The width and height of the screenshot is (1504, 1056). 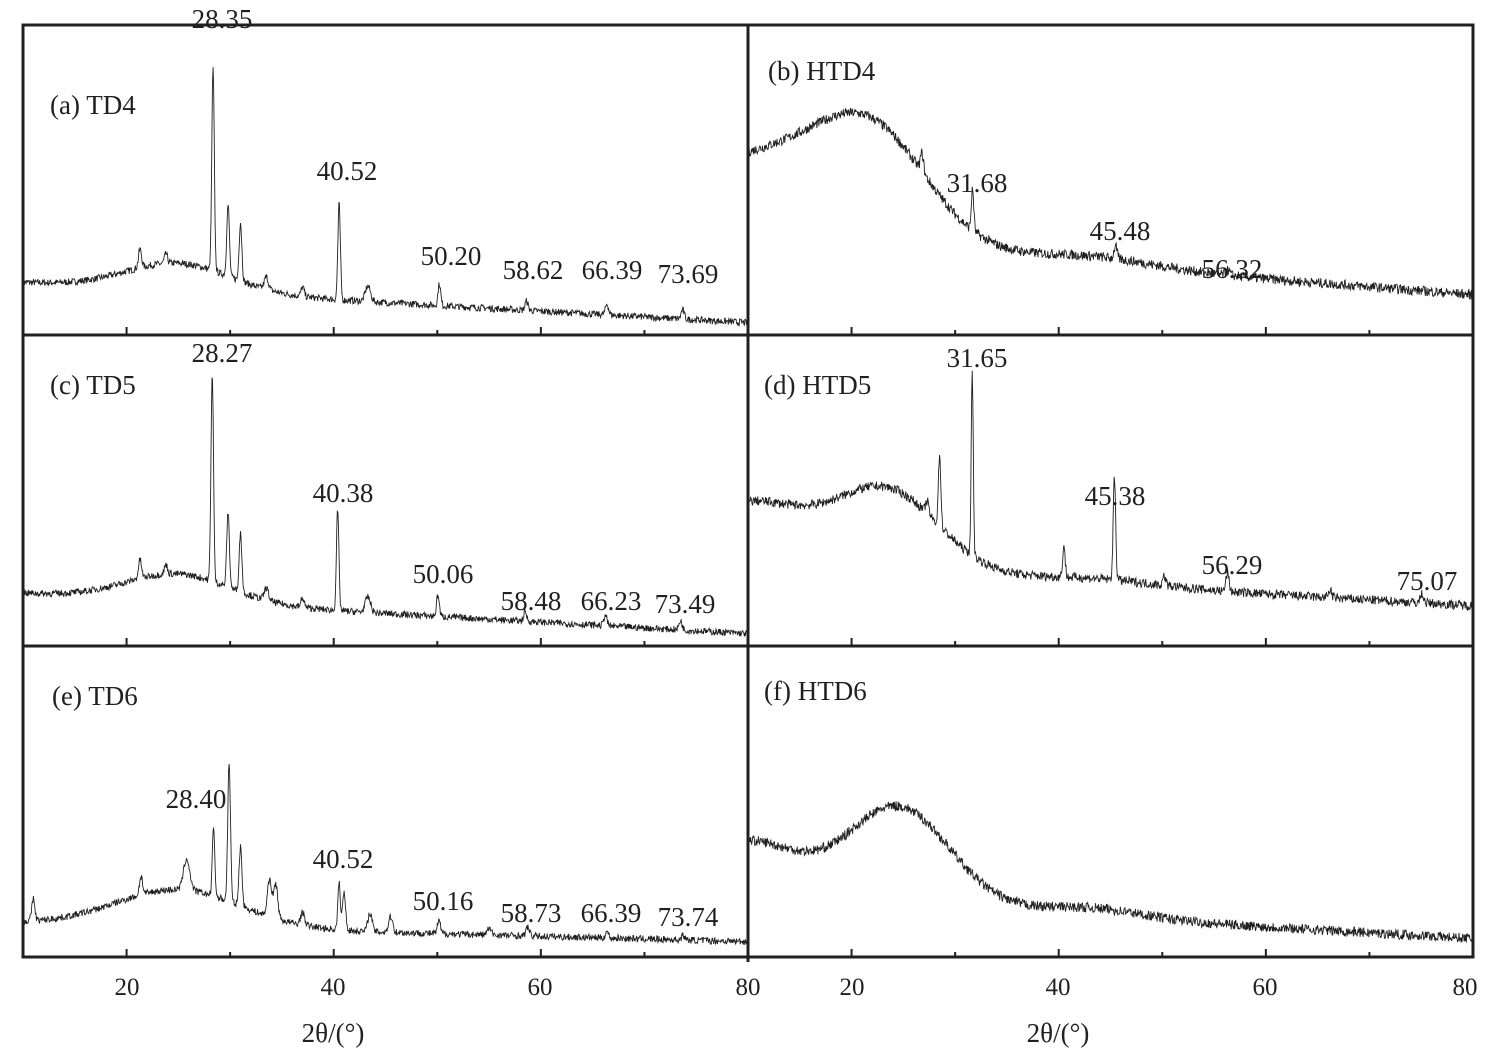 I want to click on panel-b: (b) HTD4 31.68 45.48 56.32, so click(x=1110, y=195).